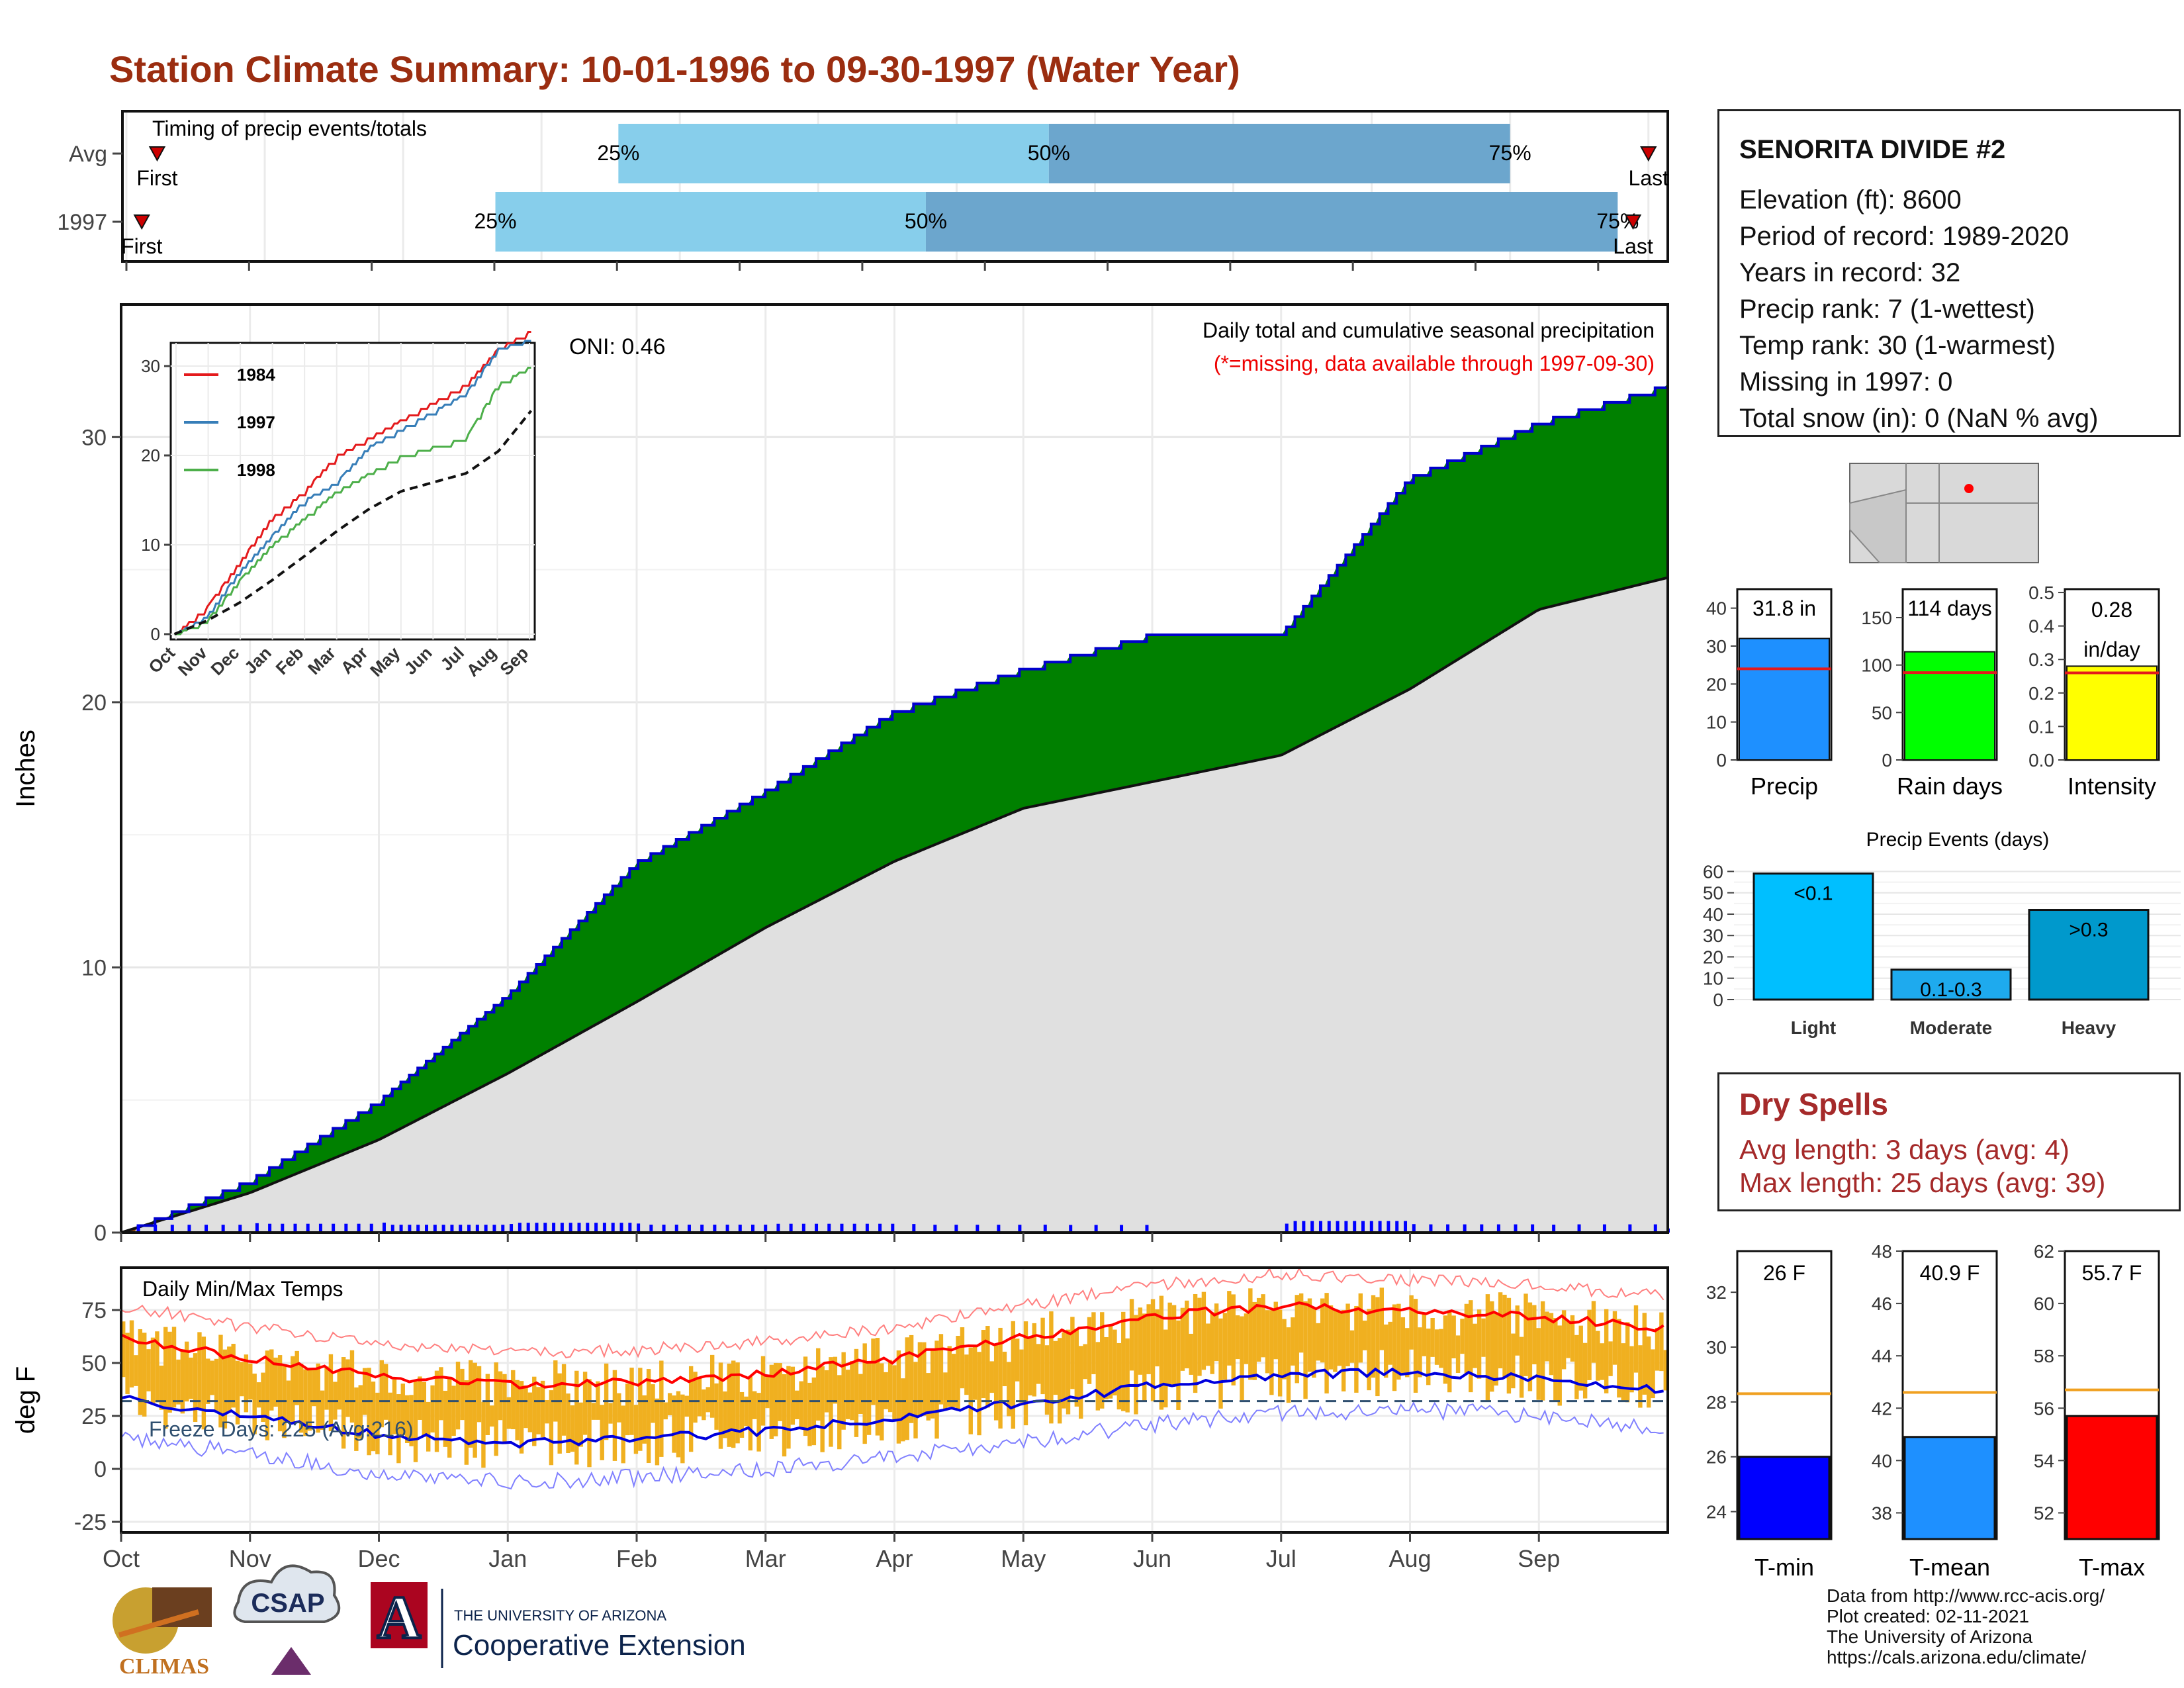 Image resolution: width=2184 pixels, height=1688 pixels. Describe the element at coordinates (290, 661) in the screenshot. I see `inset-month-label: Feb` at that location.